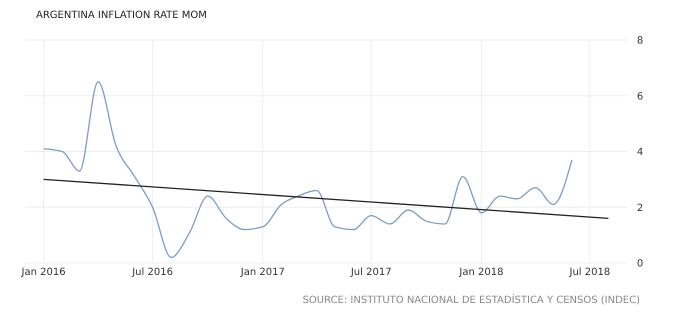  I want to click on y-tick-label: 2, so click(640, 208).